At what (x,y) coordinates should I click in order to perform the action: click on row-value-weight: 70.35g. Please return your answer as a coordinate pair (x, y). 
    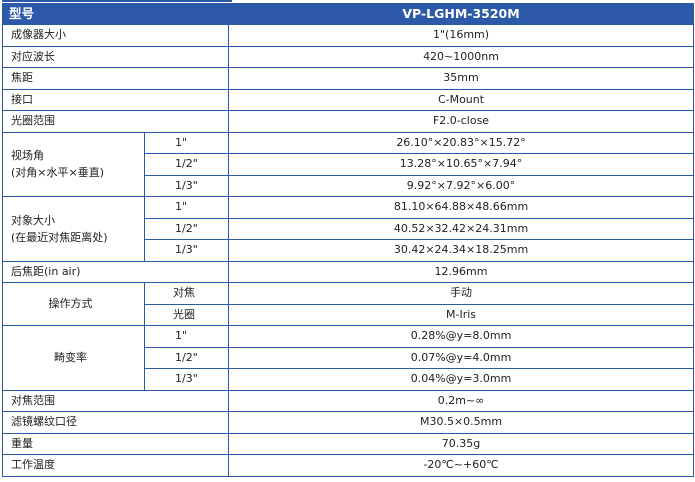
    Looking at the image, I should click on (461, 443).